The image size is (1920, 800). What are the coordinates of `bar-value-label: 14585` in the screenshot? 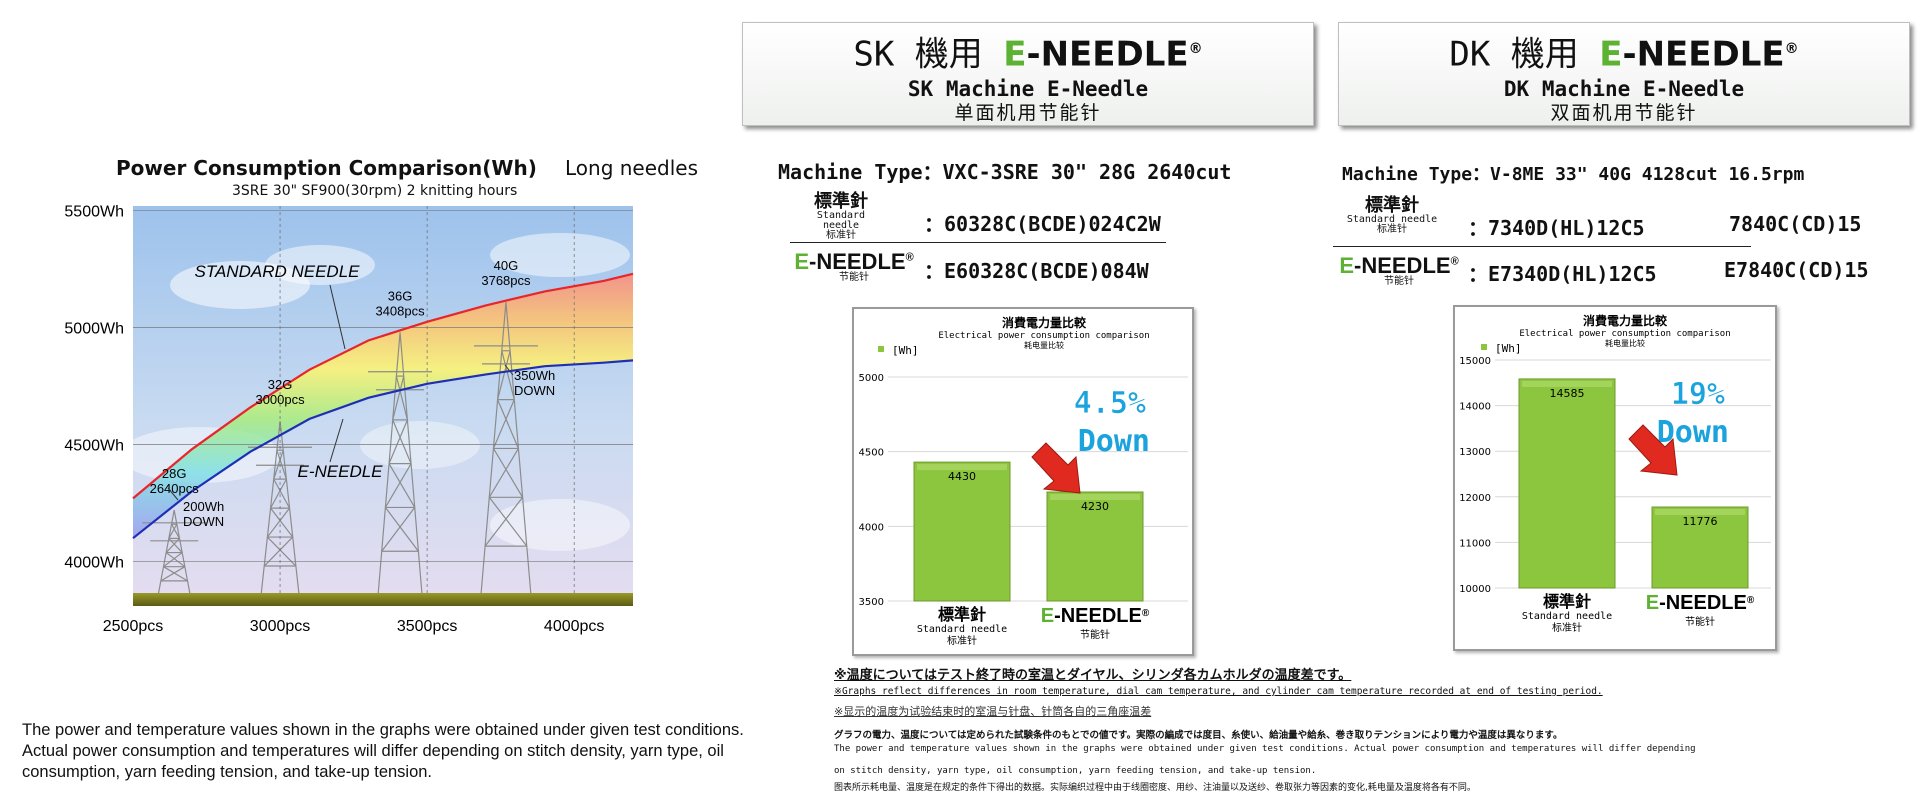 It's located at (1567, 393).